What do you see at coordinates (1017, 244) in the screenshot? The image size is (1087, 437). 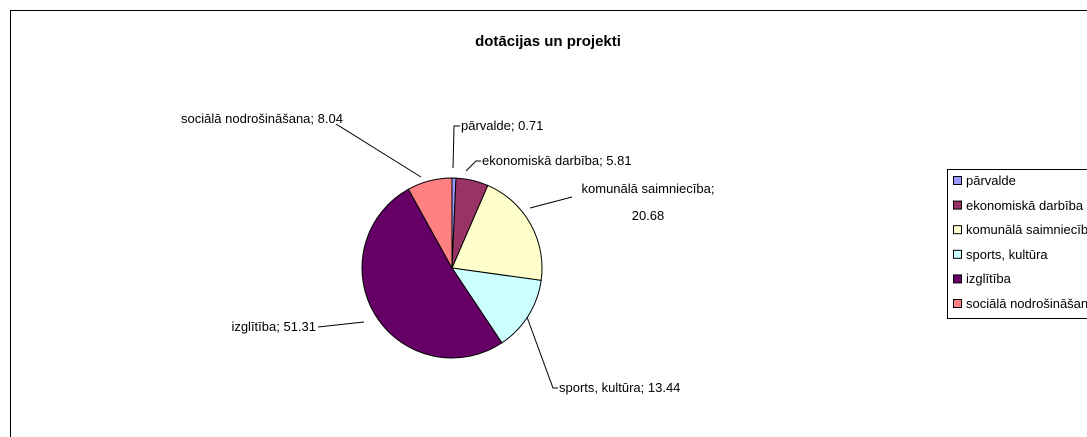 I see `legend-box` at bounding box center [1017, 244].